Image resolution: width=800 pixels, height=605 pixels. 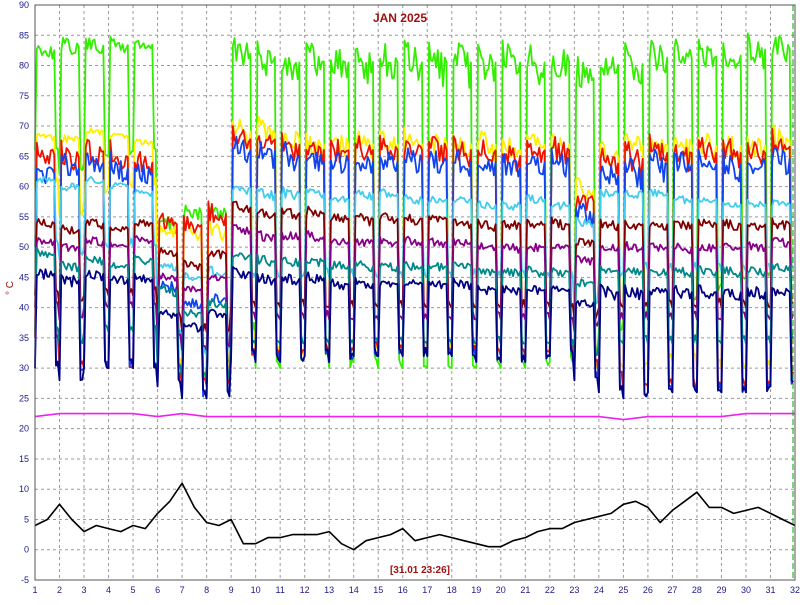 What do you see at coordinates (25, 580) in the screenshot?
I see `y-tick-label-0: -5` at bounding box center [25, 580].